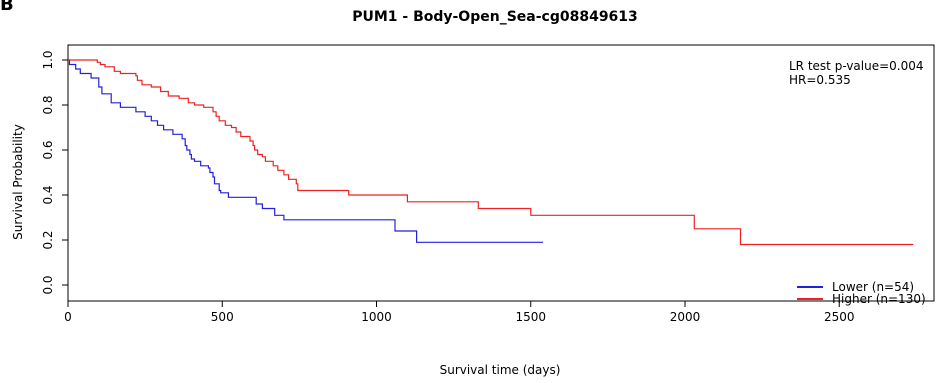 This screenshot has height=383, width=939. Describe the element at coordinates (222, 317) in the screenshot. I see `x-tick-label: 500` at that location.